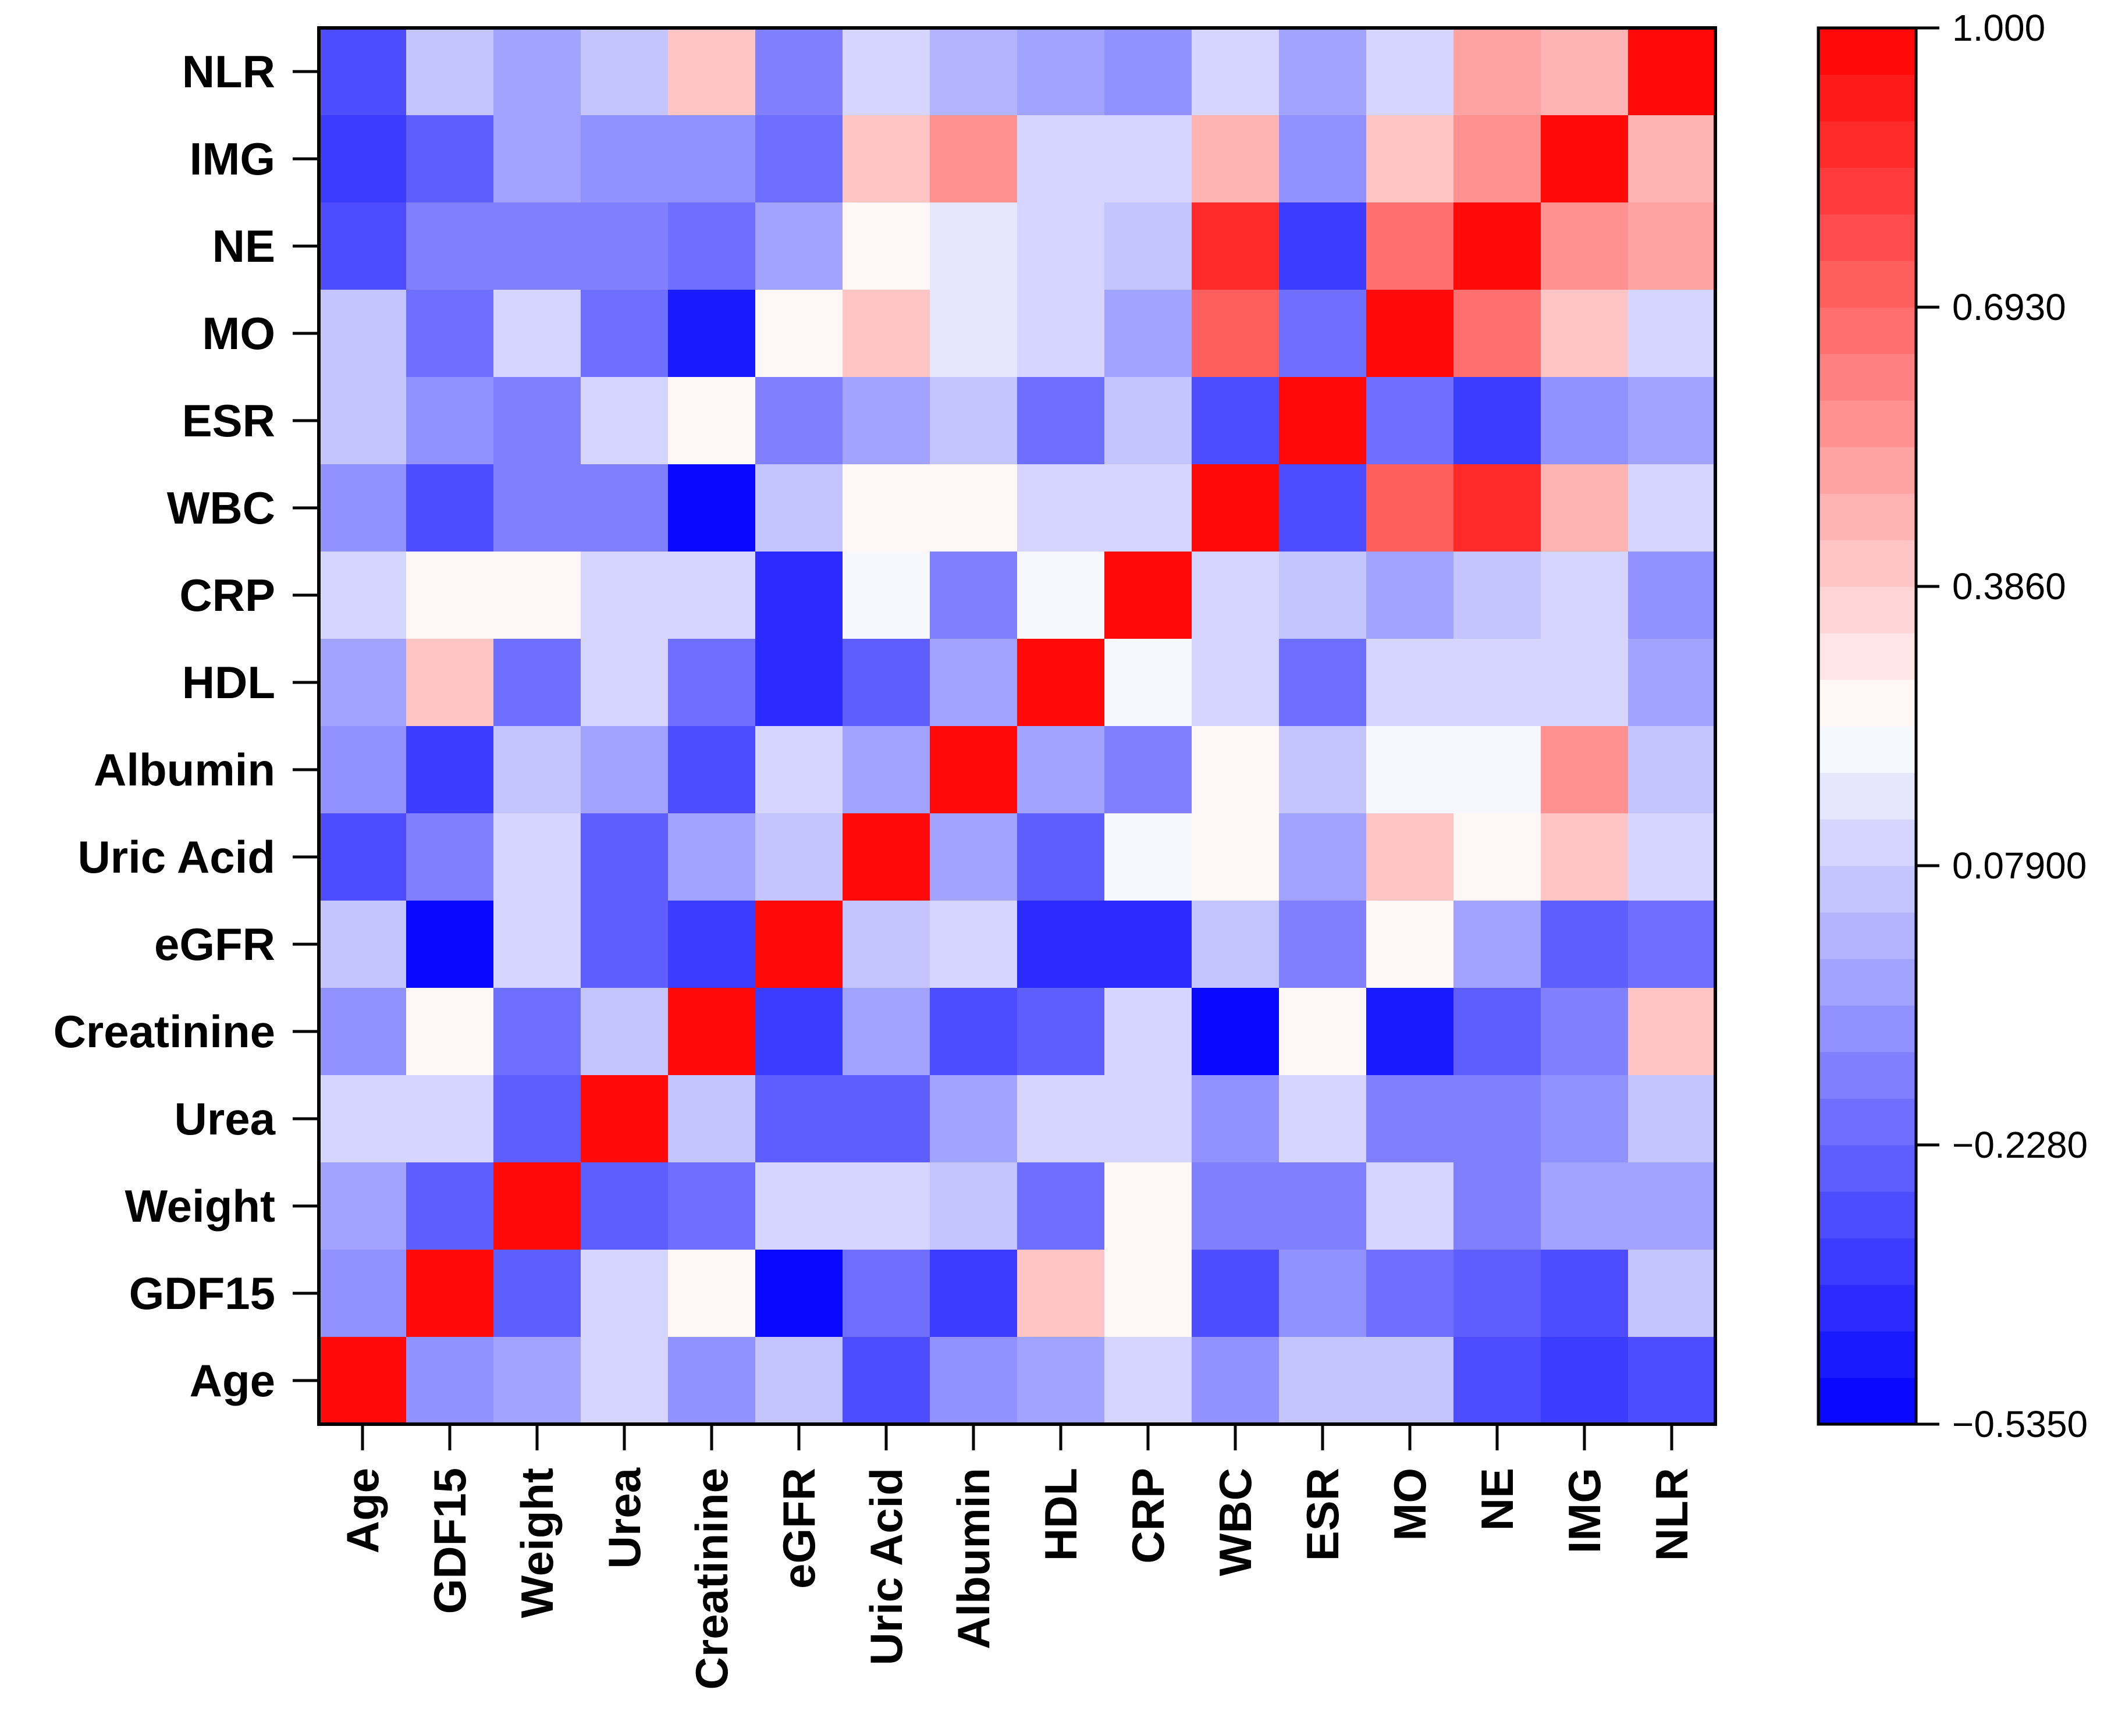  What do you see at coordinates (1497, 1499) in the screenshot?
I see `x-tick-label: NE` at bounding box center [1497, 1499].